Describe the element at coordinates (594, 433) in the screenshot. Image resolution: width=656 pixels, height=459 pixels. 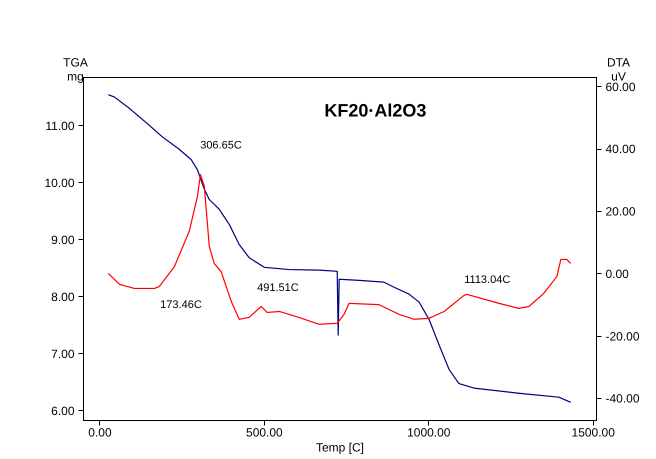
I see `x-tick-label: 1500.00` at that location.